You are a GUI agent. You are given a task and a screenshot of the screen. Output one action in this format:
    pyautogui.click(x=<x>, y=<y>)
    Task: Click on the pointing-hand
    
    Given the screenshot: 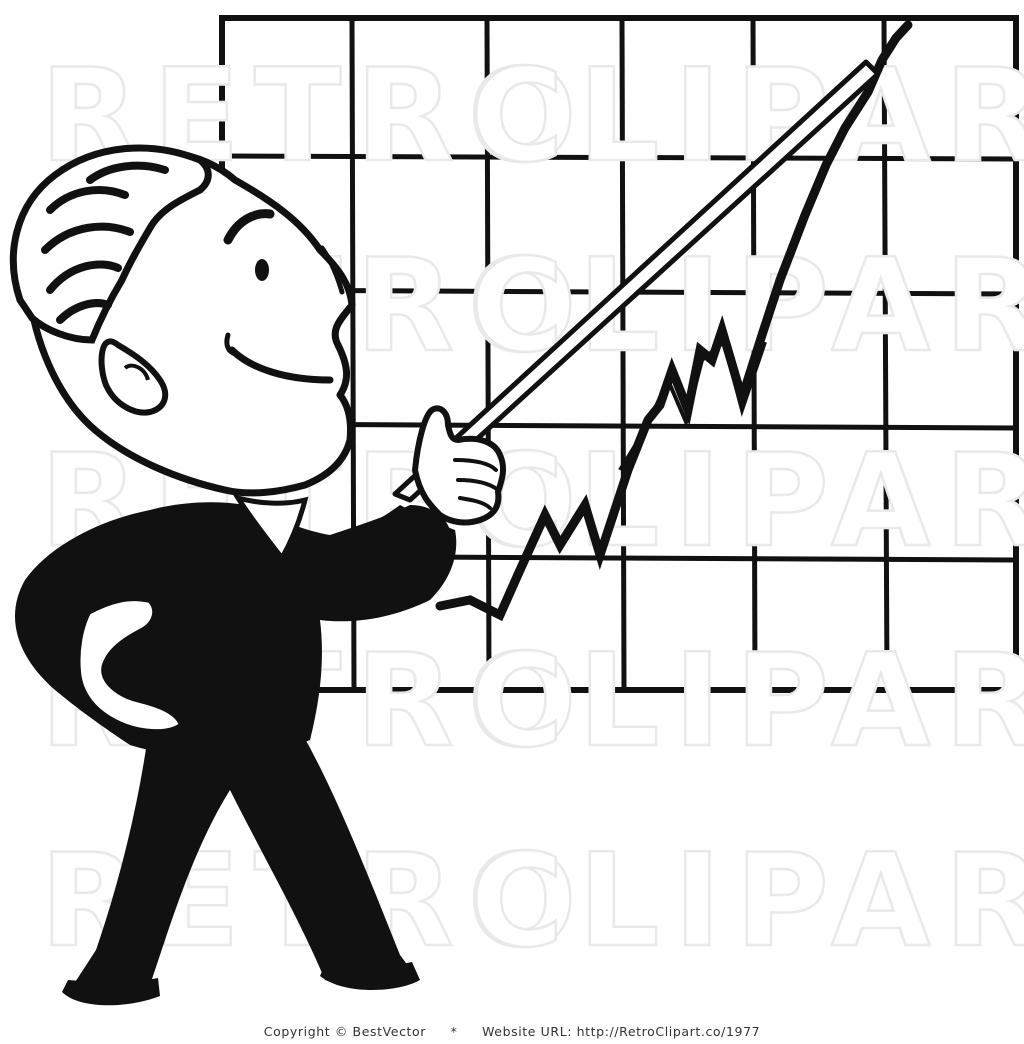 What is the action you would take?
    pyautogui.click(x=459, y=465)
    